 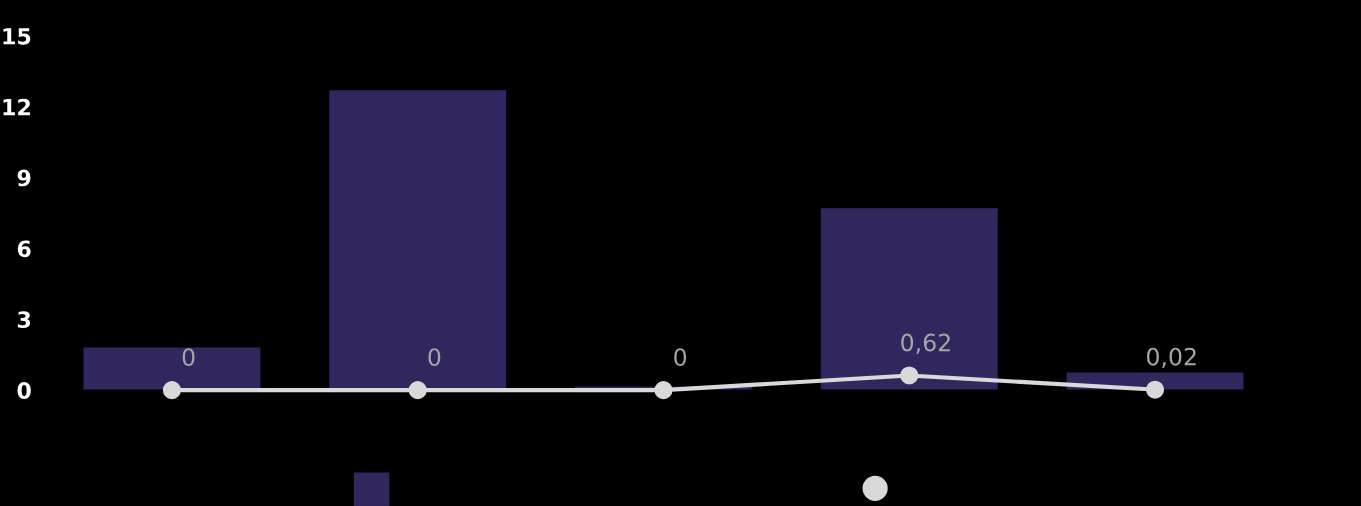 I want to click on y-tick-label: 6, so click(x=24, y=249).